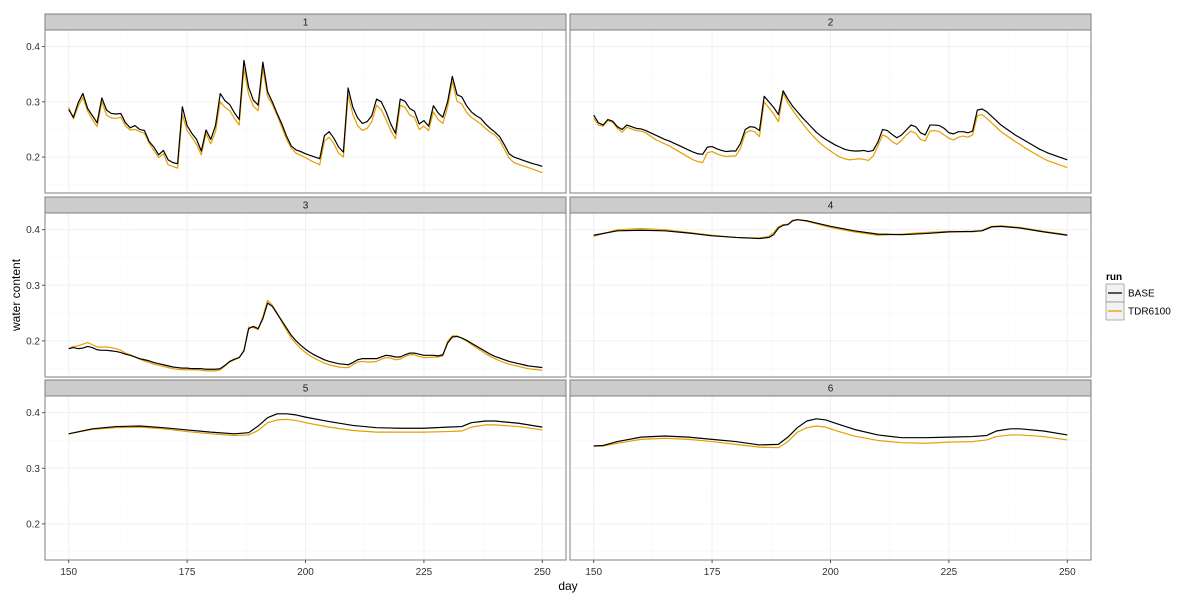  Describe the element at coordinates (306, 206) in the screenshot. I see `facet-strip-label: 3` at that location.